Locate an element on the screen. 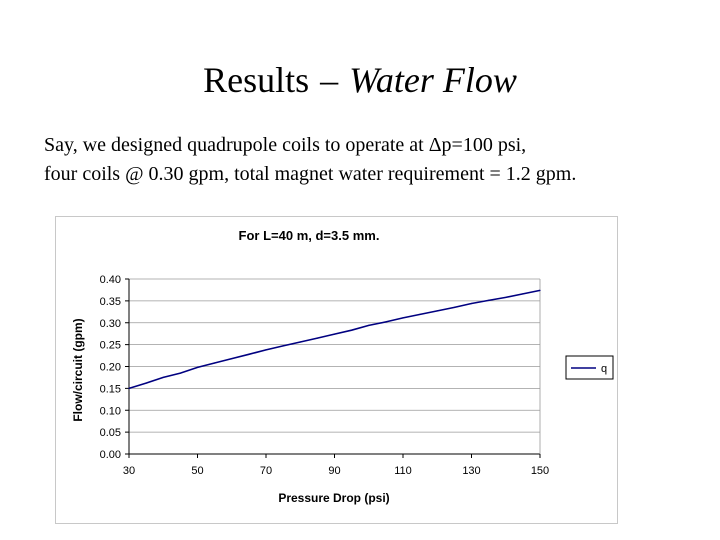  title-results: Results is located at coordinates (256, 80).